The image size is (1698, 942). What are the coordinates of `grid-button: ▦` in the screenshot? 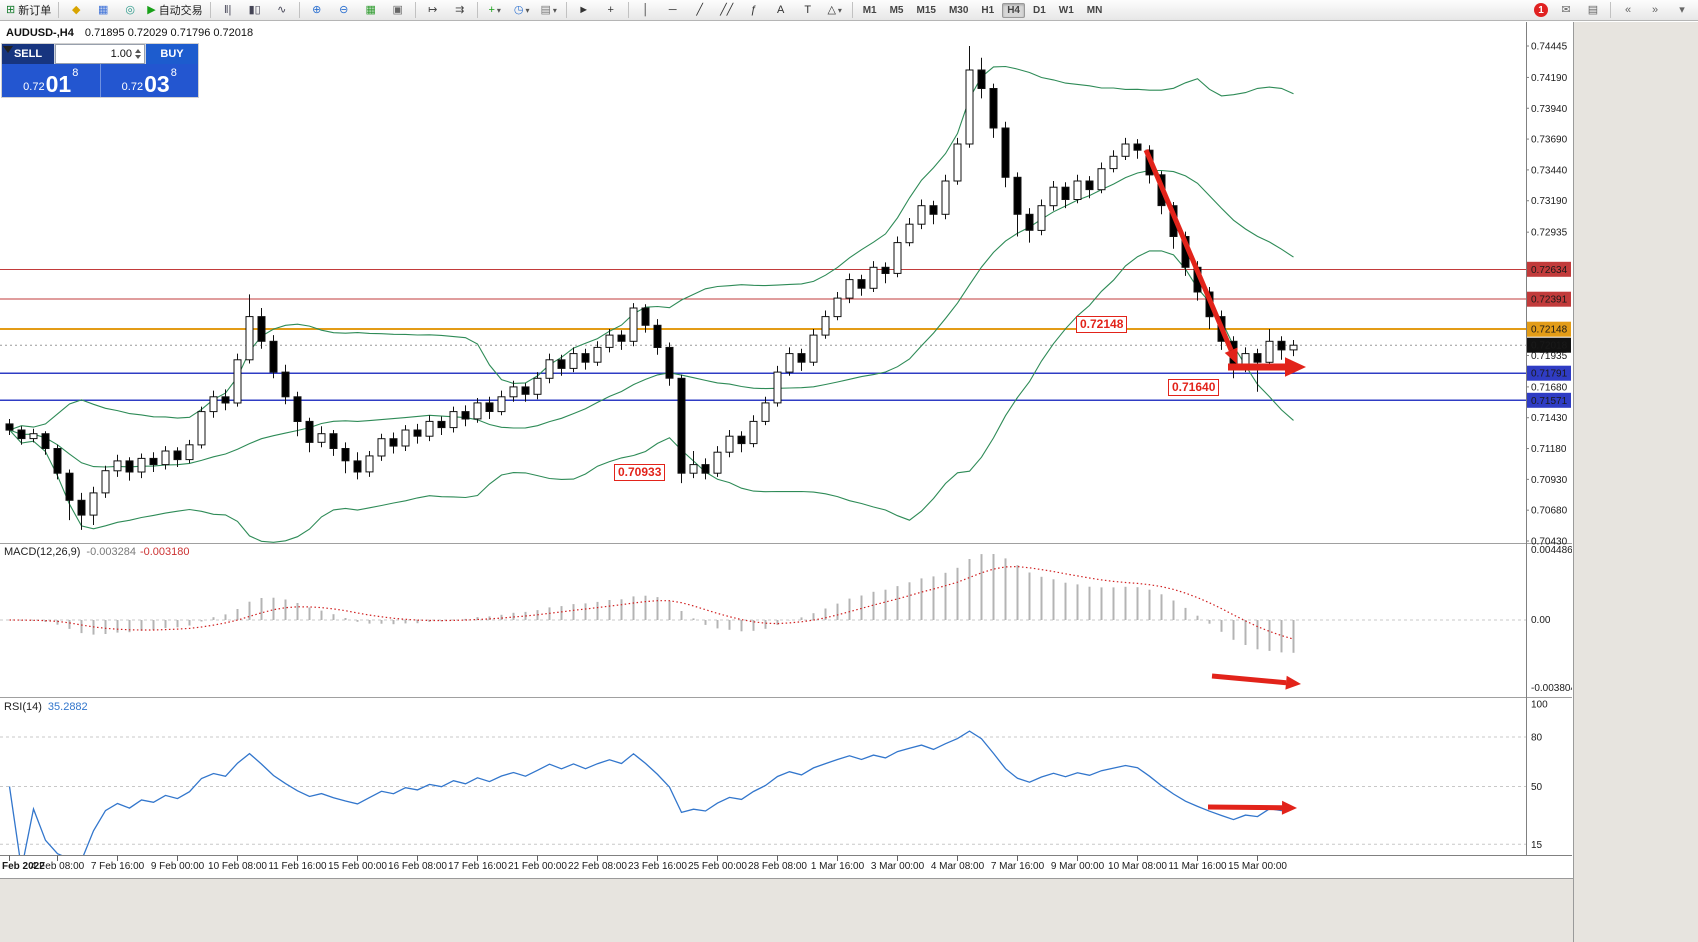 It's located at (371, 10).